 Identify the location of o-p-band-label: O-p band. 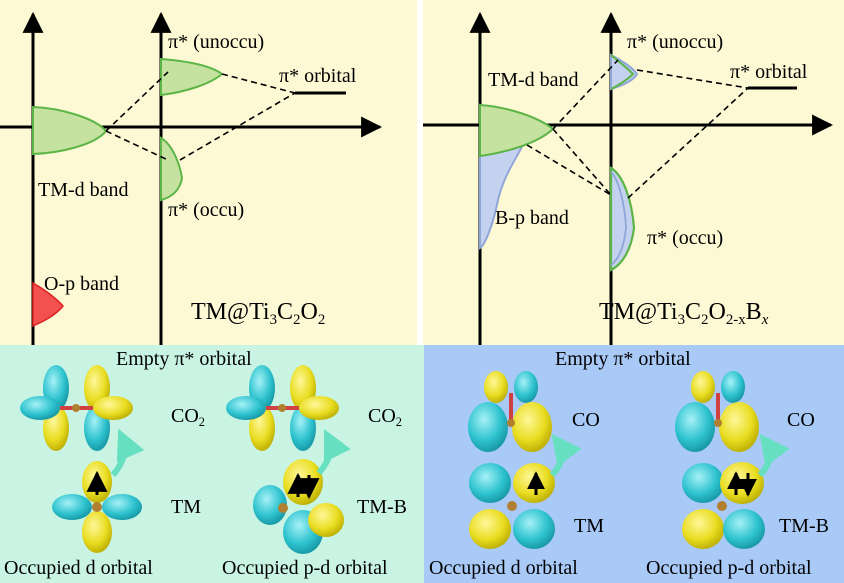
(81, 284).